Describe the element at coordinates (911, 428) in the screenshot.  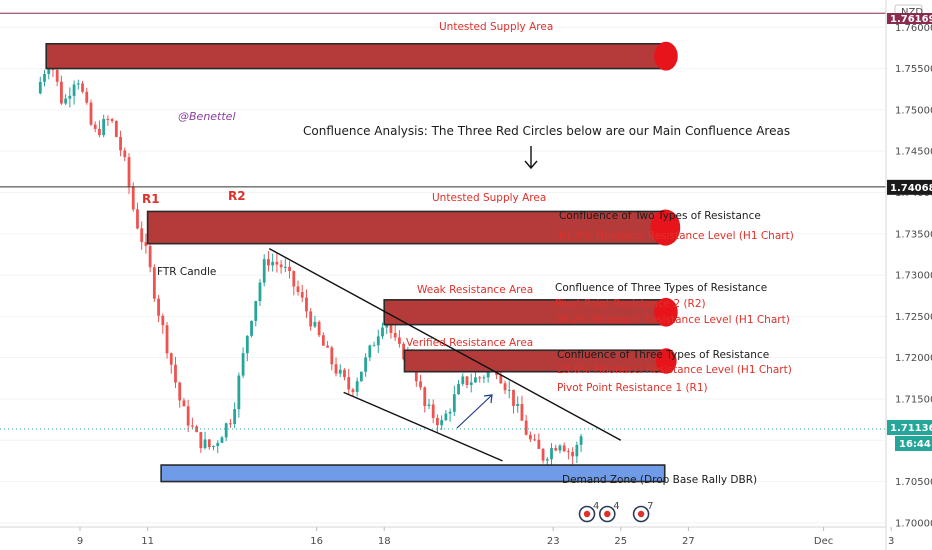
I see `current-price-tag: 1.71136` at that location.